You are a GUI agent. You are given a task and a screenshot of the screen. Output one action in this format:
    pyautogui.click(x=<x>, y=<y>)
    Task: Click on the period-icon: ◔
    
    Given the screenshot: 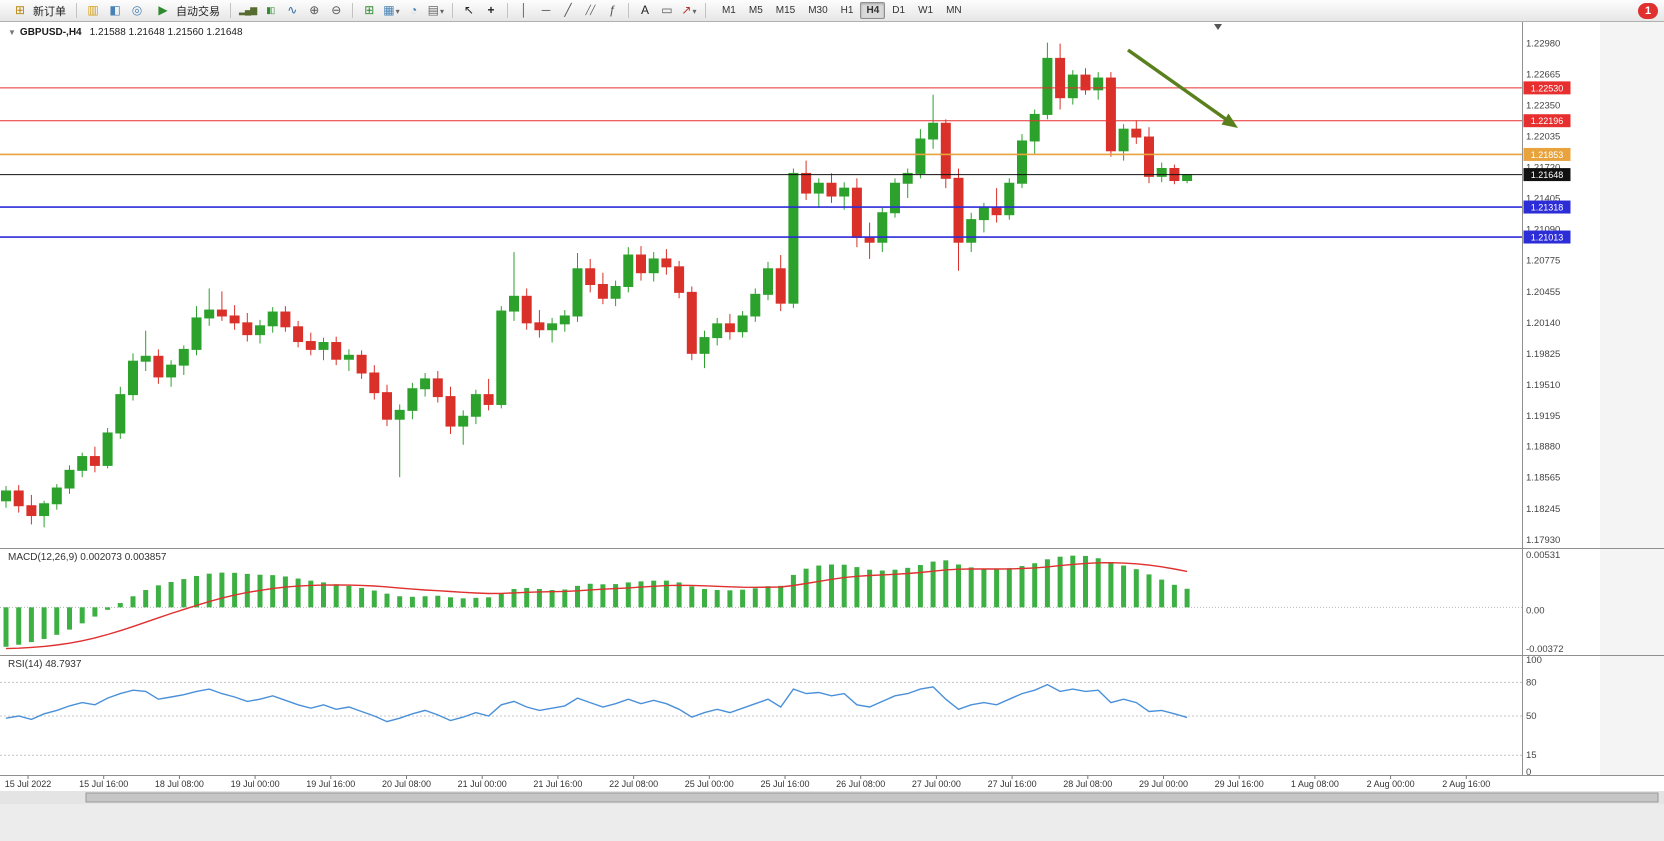 What is the action you would take?
    pyautogui.click(x=413, y=10)
    